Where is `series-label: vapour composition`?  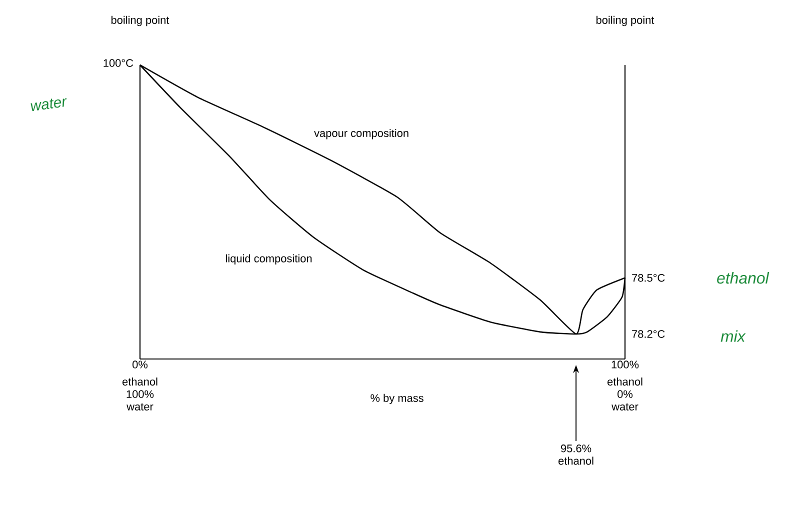
series-label: vapour composition is located at coordinates (361, 134).